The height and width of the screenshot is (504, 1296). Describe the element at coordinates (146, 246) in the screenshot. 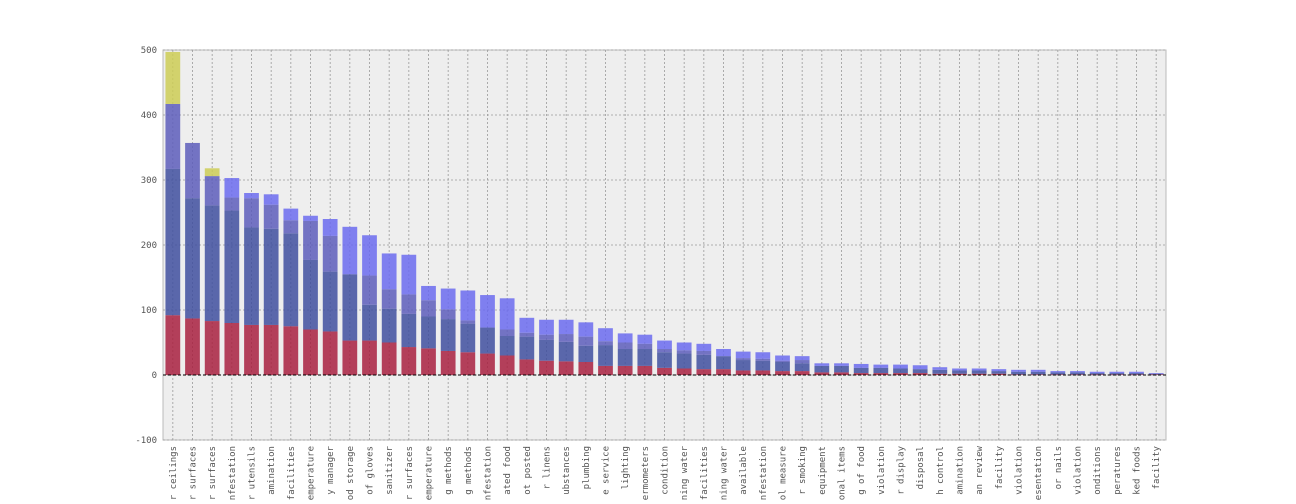

I see `y-axis-ticks: -100 0 100 200 300 400 500` at that location.